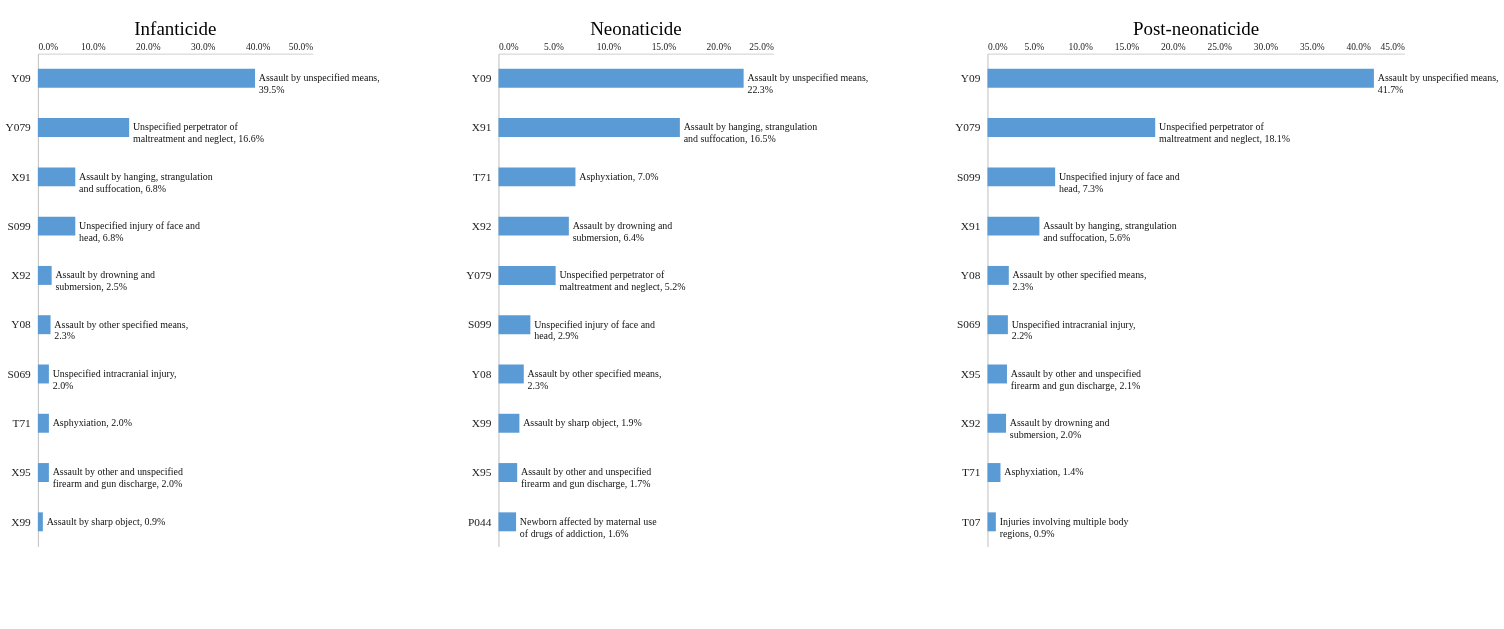 This screenshot has height=629, width=1504. What do you see at coordinates (1059, 428) in the screenshot?
I see `data-label: Assault by drowning and submersion, 2.0%` at bounding box center [1059, 428].